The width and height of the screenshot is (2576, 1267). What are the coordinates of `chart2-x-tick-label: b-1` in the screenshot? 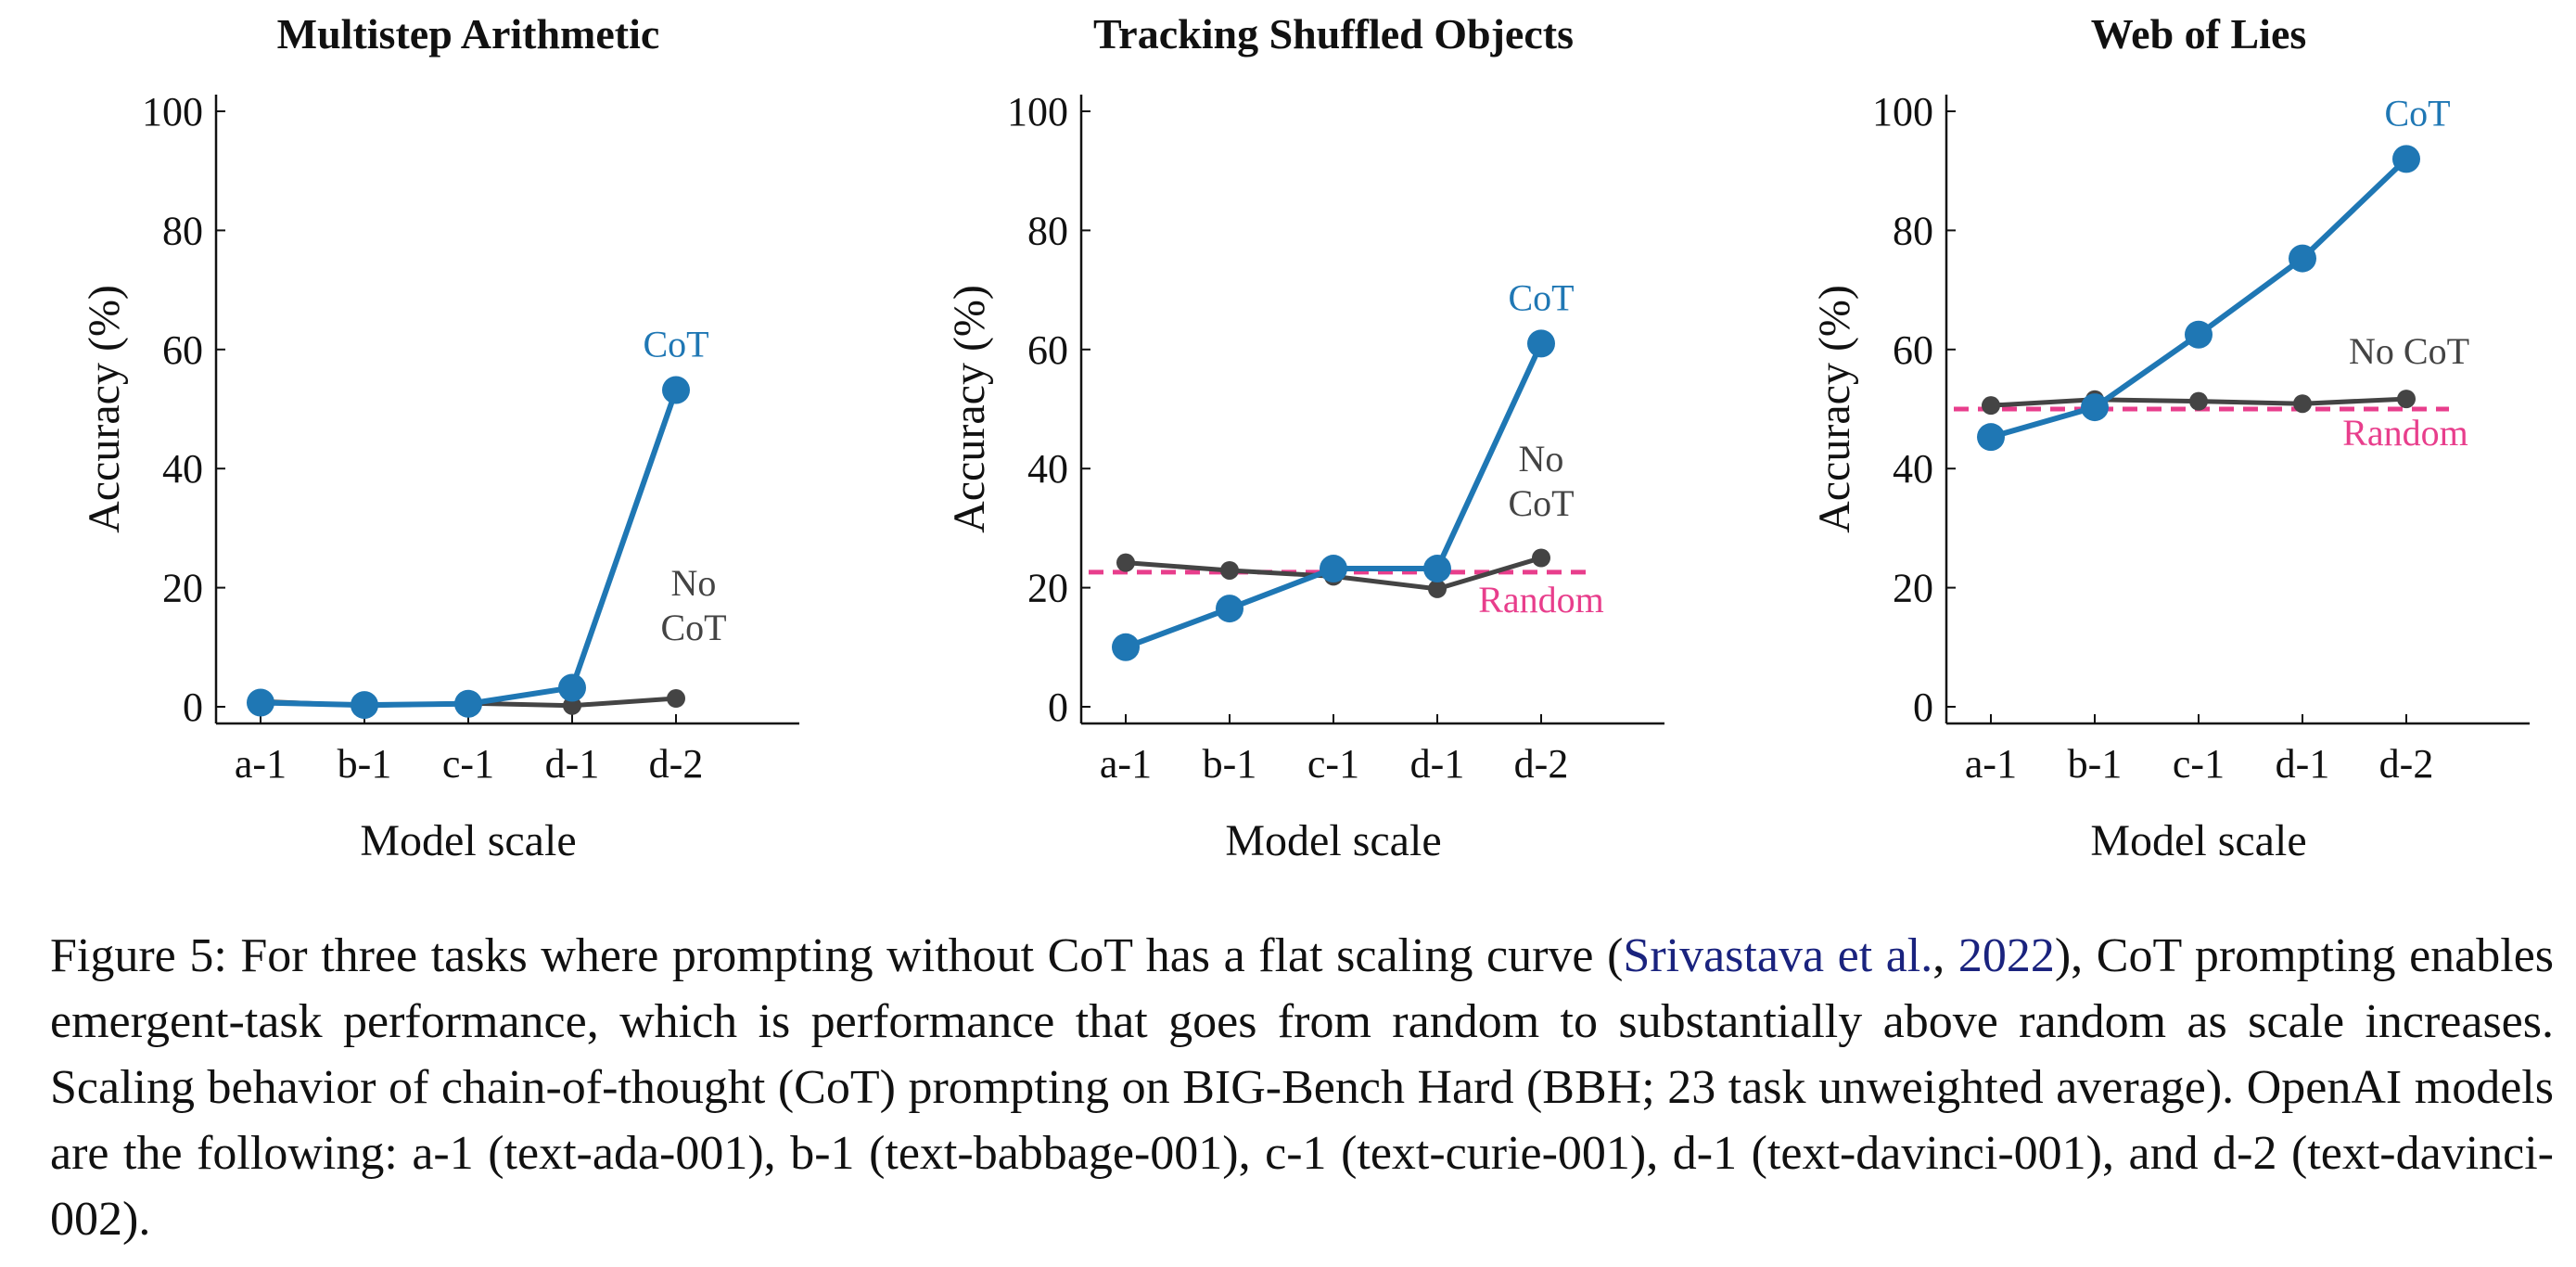 It's located at (1230, 764).